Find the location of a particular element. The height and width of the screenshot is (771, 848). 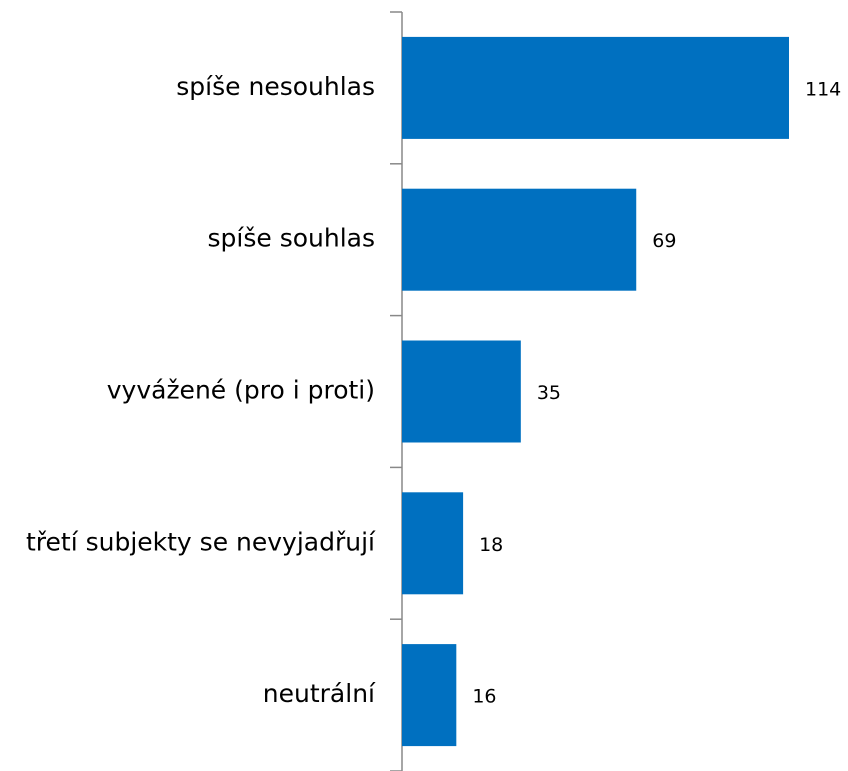

value-label: 114 is located at coordinates (823, 89).